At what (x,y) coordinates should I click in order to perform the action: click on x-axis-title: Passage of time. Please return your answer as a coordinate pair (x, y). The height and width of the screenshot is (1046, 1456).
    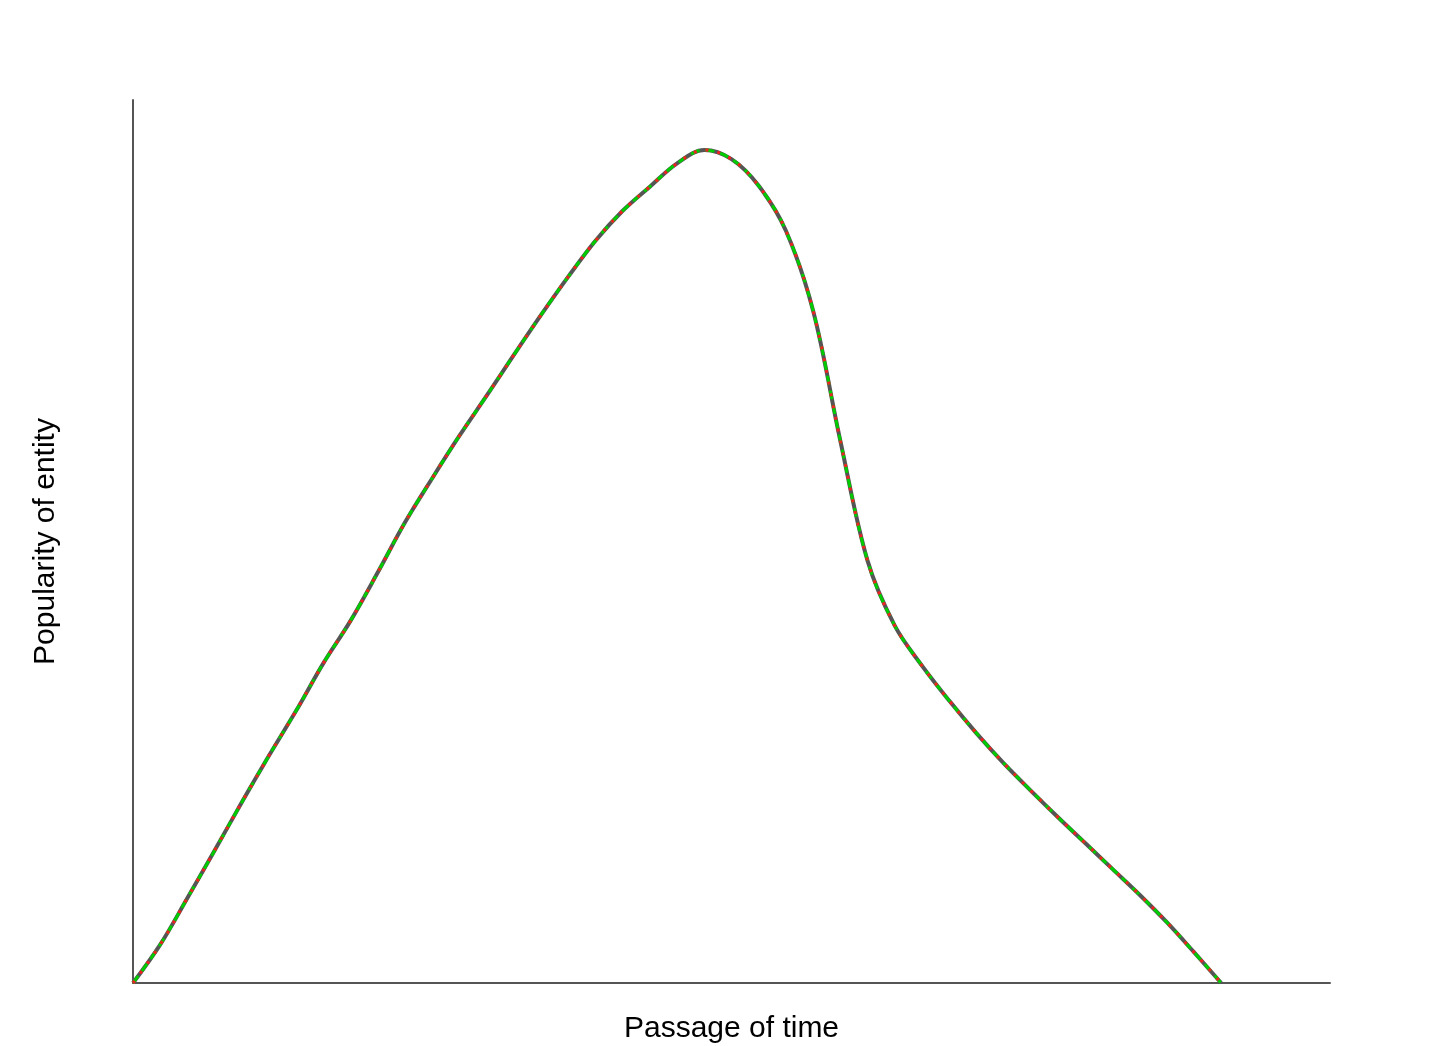
    Looking at the image, I should click on (731, 1026).